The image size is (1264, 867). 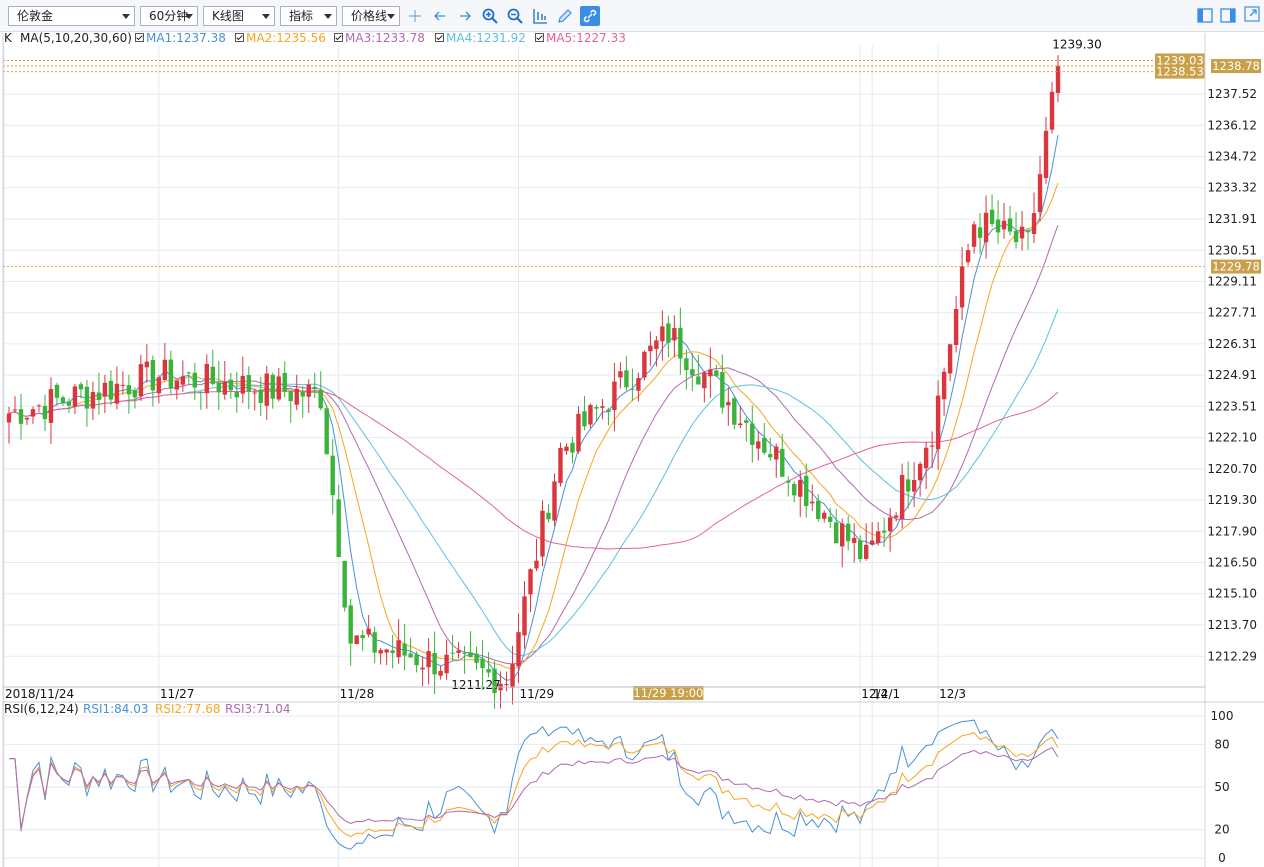 I want to click on high-label: 1239.30, so click(x=1077, y=44).